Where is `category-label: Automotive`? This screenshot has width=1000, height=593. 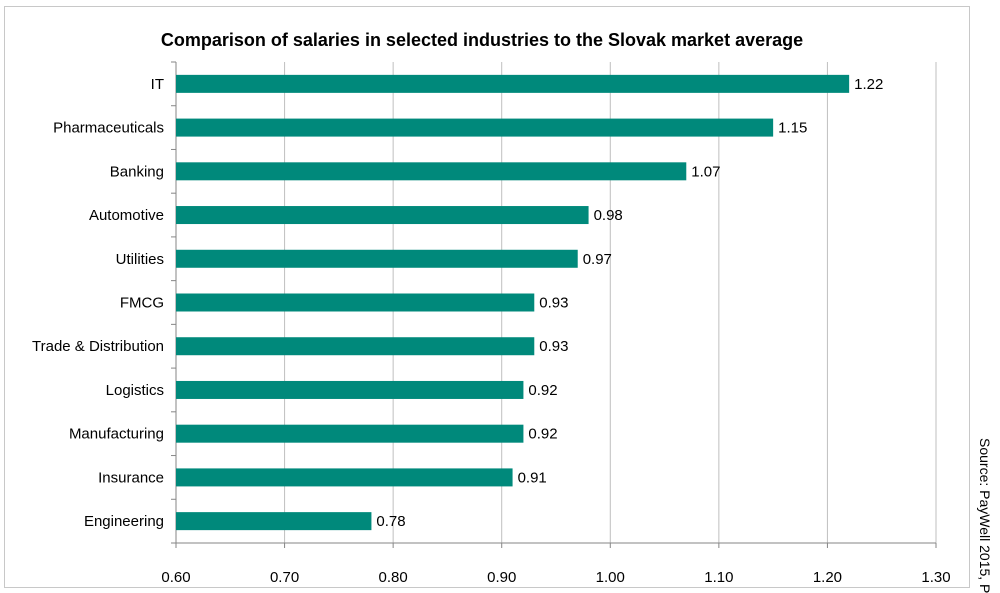
category-label: Automotive is located at coordinates (126, 215).